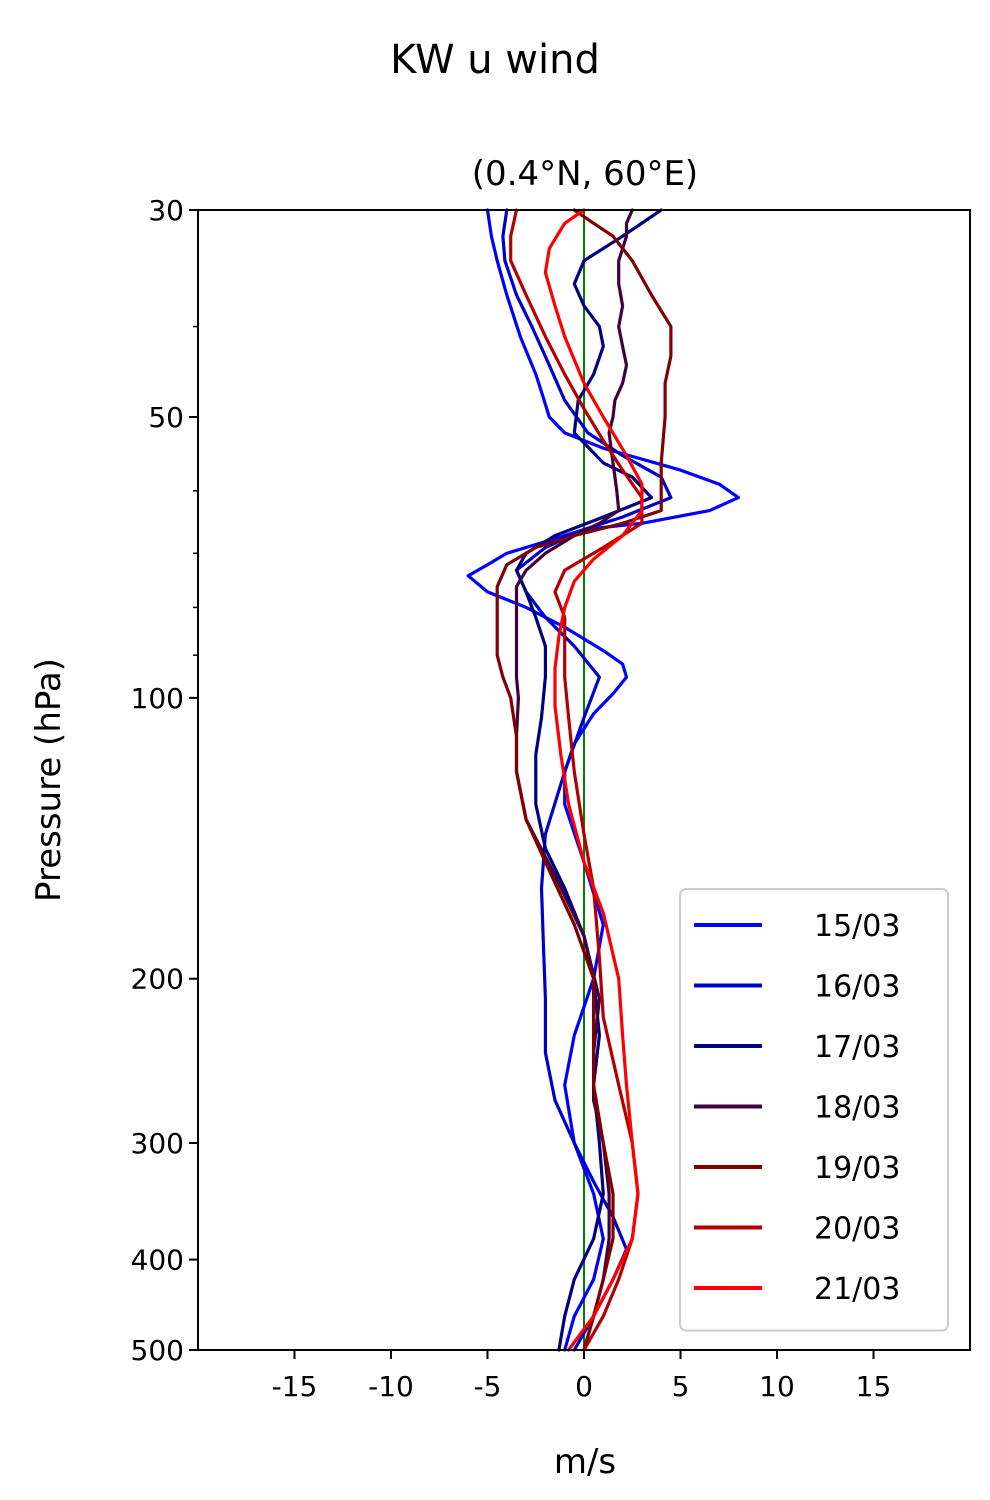  What do you see at coordinates (857, 1047) in the screenshot?
I see `legend-label: 17/03` at bounding box center [857, 1047].